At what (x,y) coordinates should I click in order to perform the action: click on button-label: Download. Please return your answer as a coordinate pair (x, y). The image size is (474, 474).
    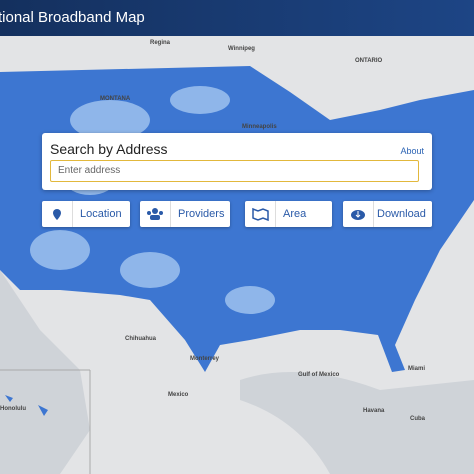
    Looking at the image, I should click on (401, 214).